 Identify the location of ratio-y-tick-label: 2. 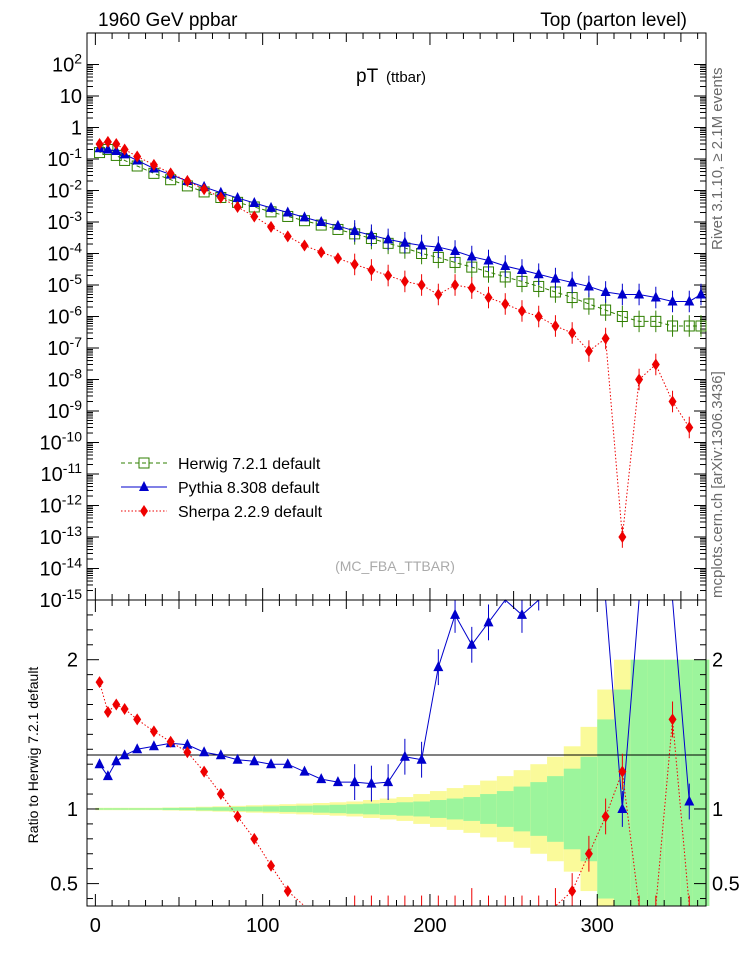
(72, 661).